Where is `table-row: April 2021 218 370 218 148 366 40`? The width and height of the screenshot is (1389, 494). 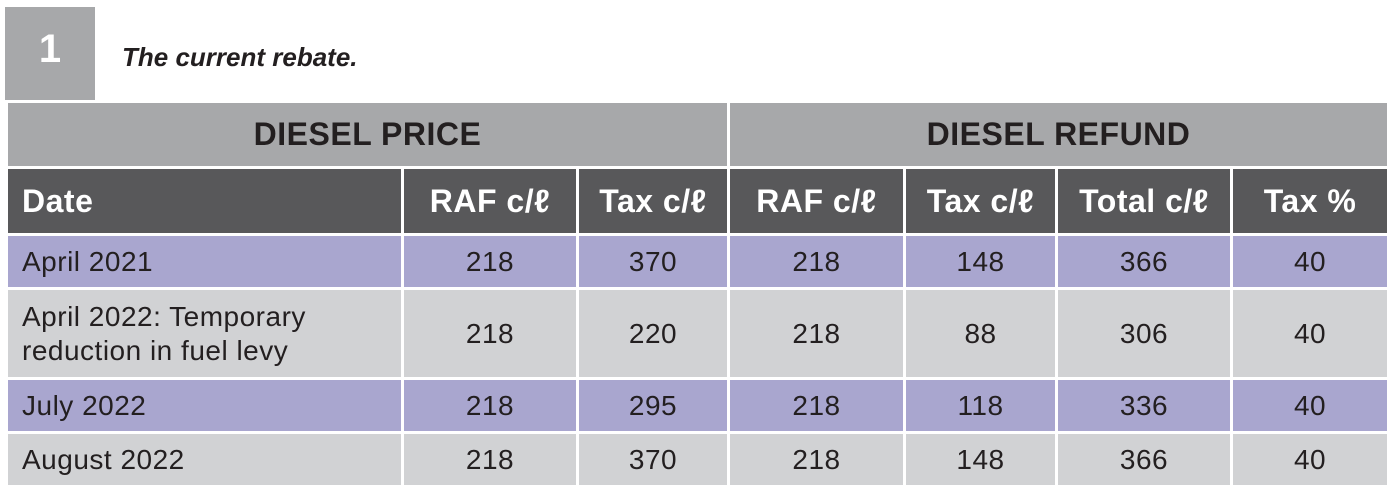 table-row: April 2021 218 370 218 148 366 40 is located at coordinates (697, 261).